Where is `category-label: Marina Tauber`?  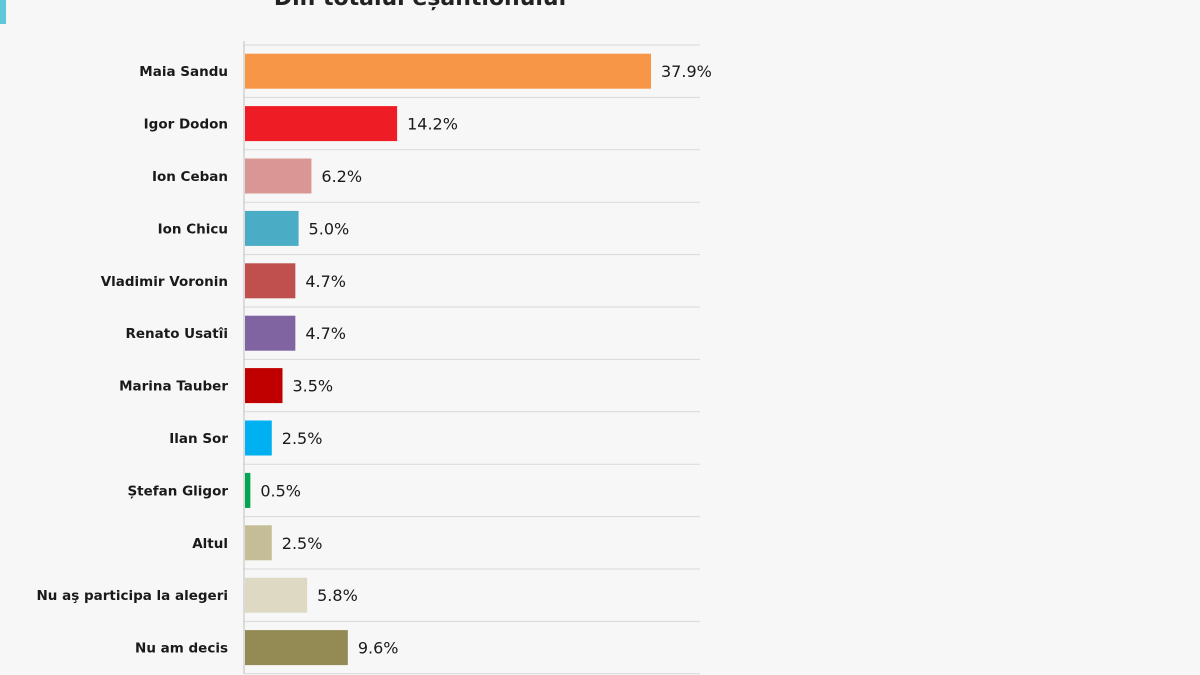 category-label: Marina Tauber is located at coordinates (173, 387).